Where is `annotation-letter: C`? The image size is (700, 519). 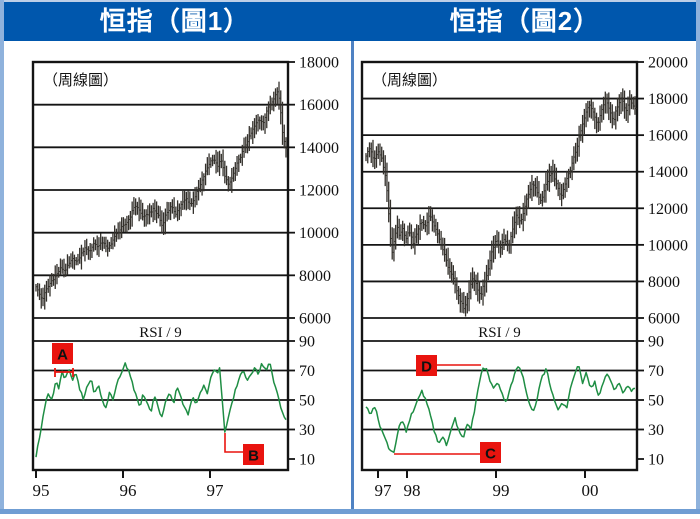
annotation-letter: C is located at coordinates (490, 454).